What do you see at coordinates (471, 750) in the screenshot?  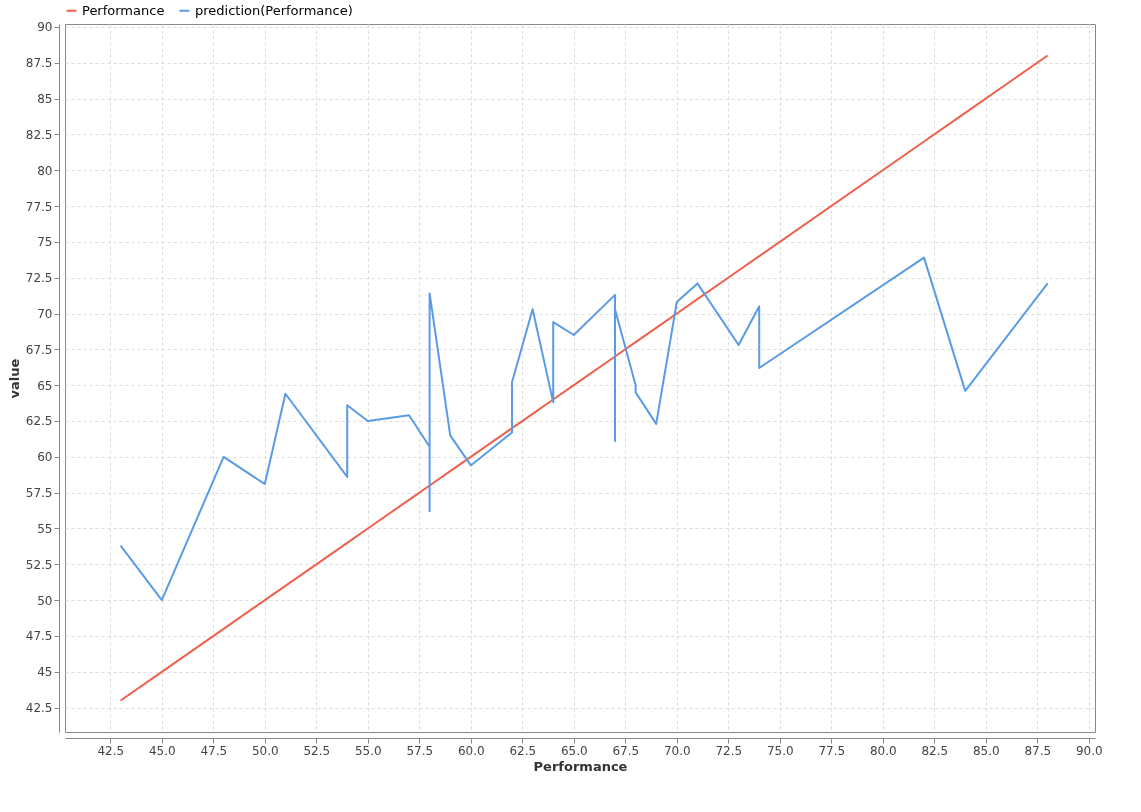 I see `x-tick-label: 60.0` at bounding box center [471, 750].